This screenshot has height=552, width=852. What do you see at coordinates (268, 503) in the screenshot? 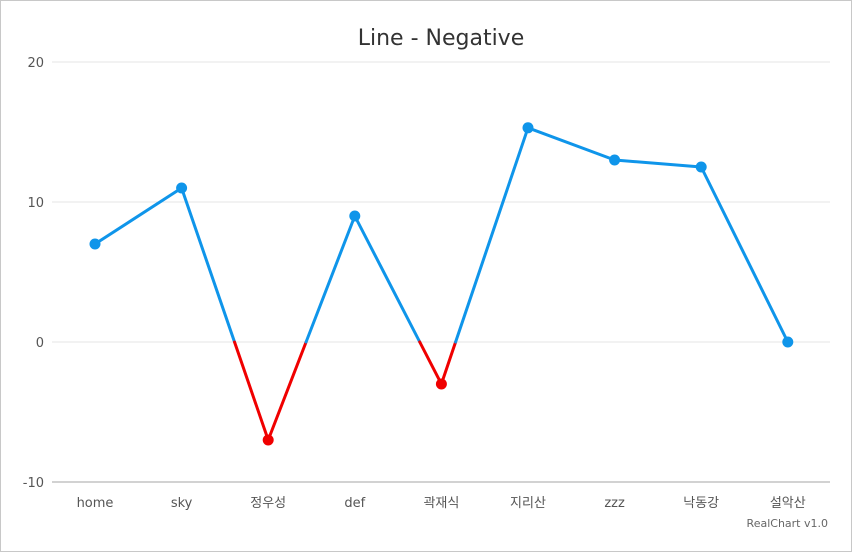
I see `x-tick-label: 정우성` at bounding box center [268, 503].